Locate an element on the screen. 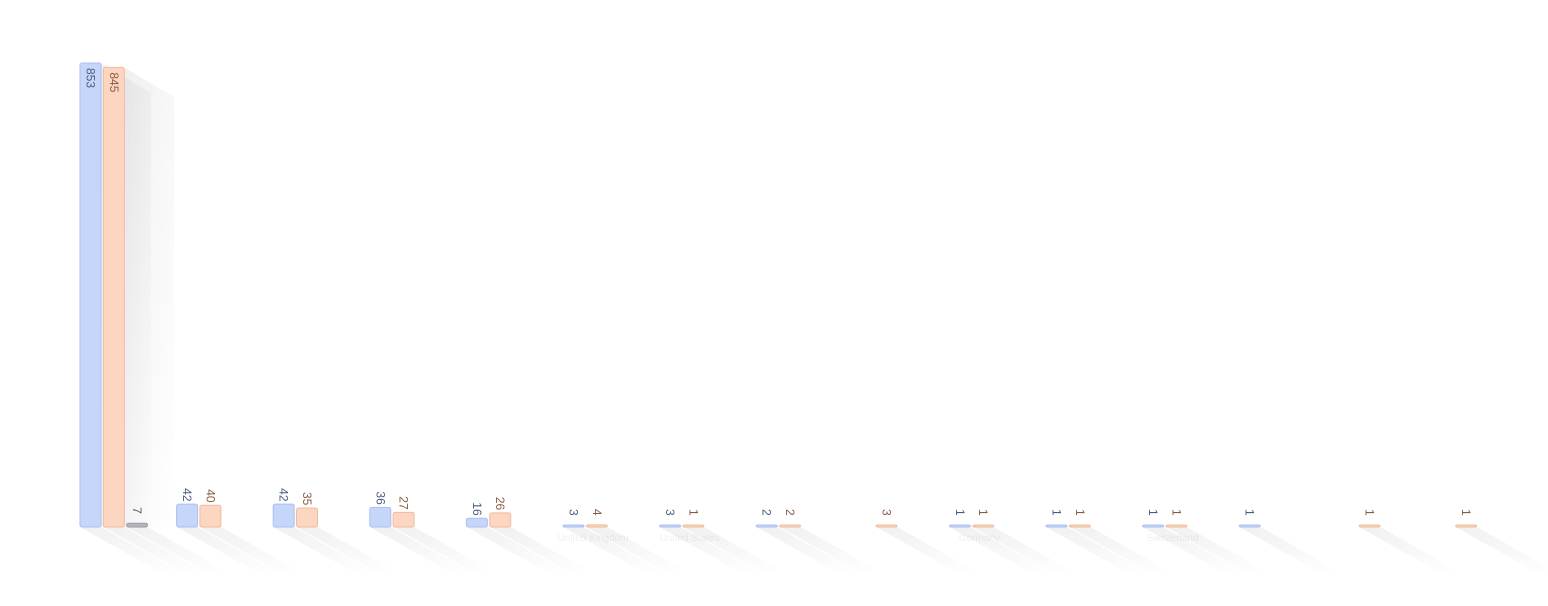  value-label: 40 is located at coordinates (210, 496).